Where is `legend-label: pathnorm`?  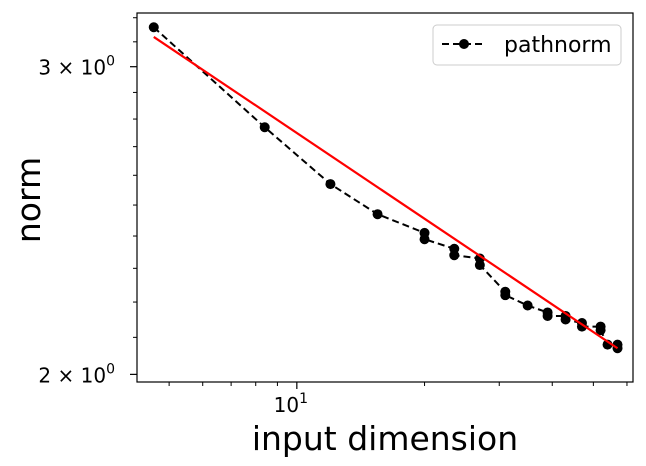 legend-label: pathnorm is located at coordinates (558, 45).